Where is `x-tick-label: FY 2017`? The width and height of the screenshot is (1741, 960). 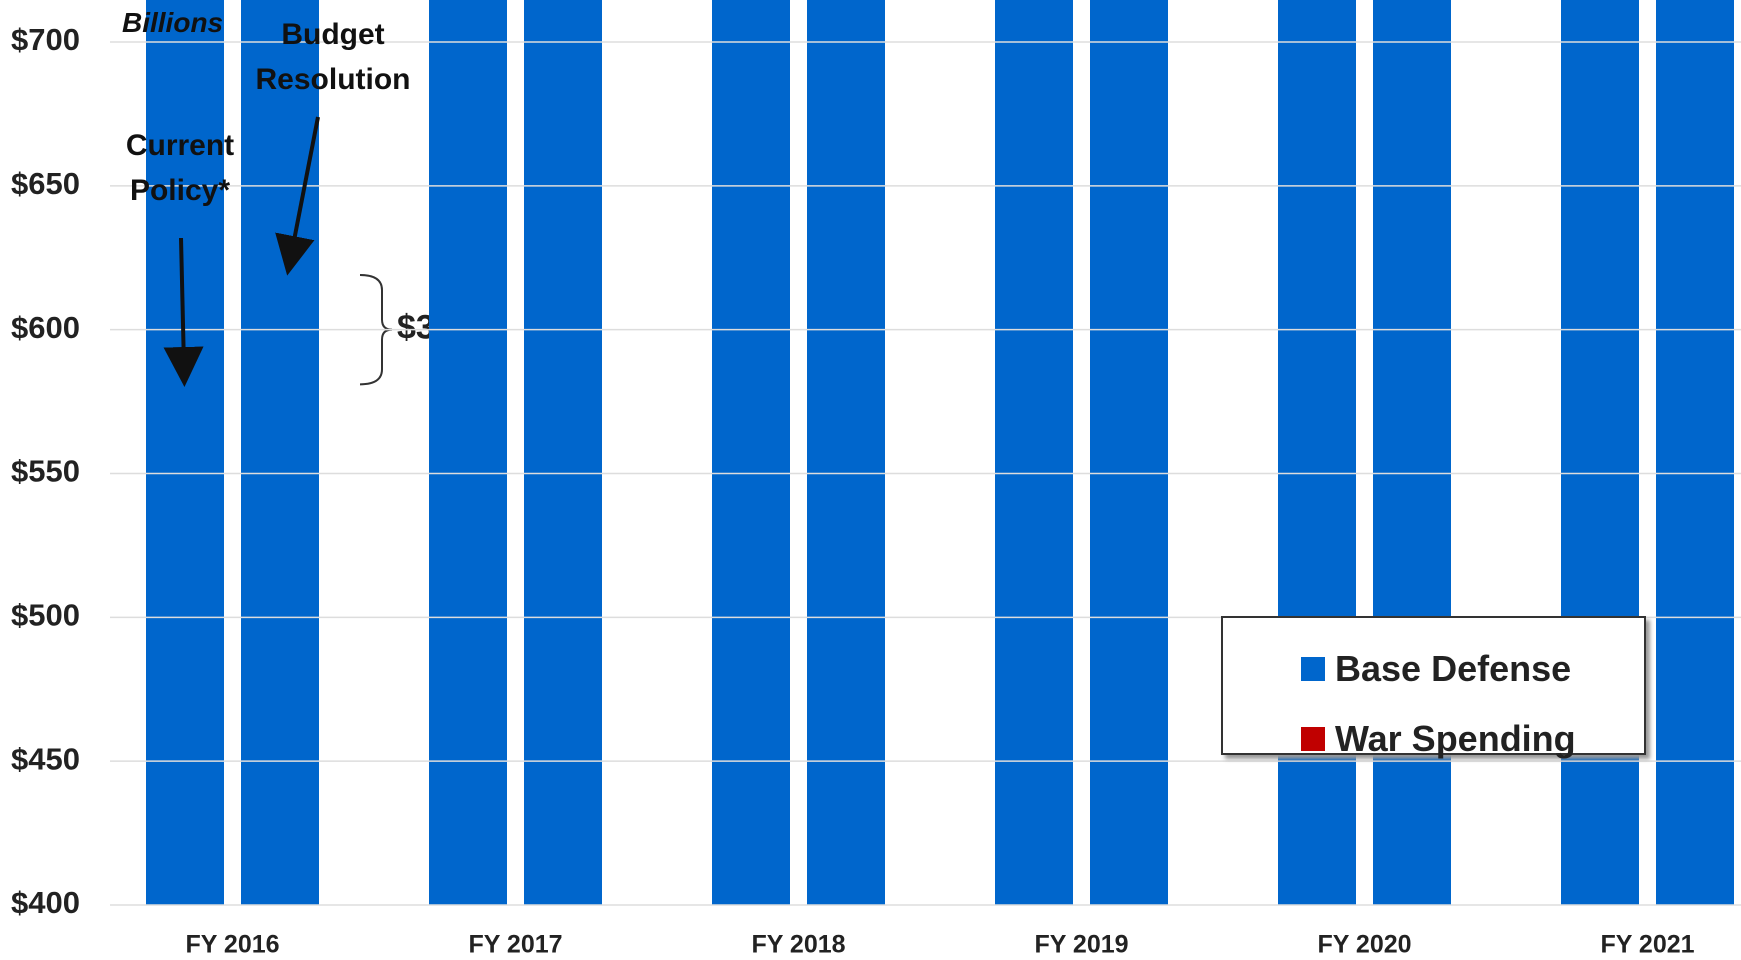
x-tick-label: FY 2017 is located at coordinates (515, 945).